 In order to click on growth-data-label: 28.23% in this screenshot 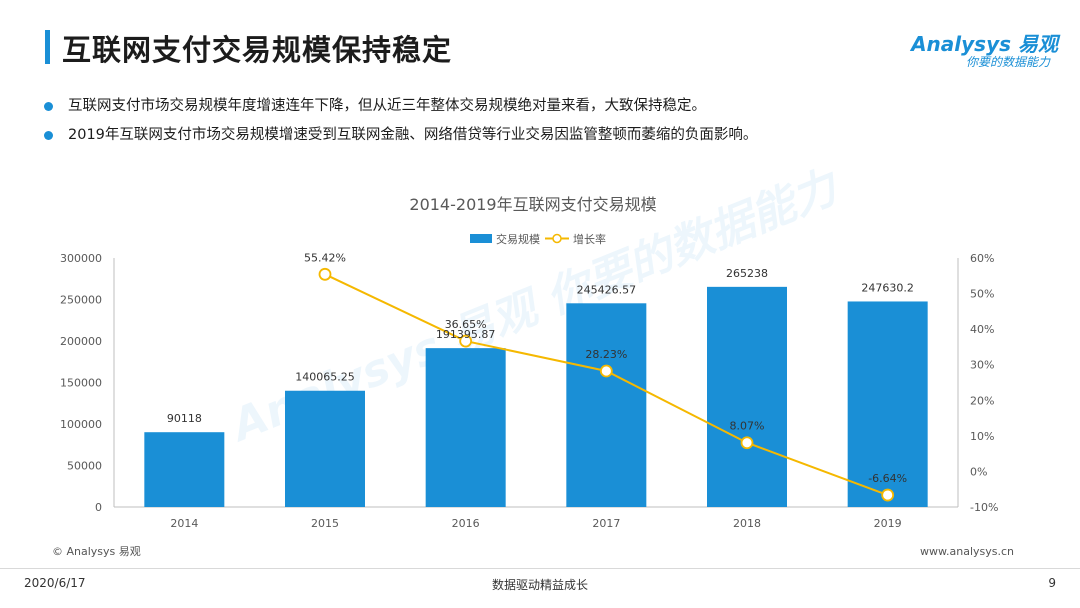, I will do `click(606, 354)`.